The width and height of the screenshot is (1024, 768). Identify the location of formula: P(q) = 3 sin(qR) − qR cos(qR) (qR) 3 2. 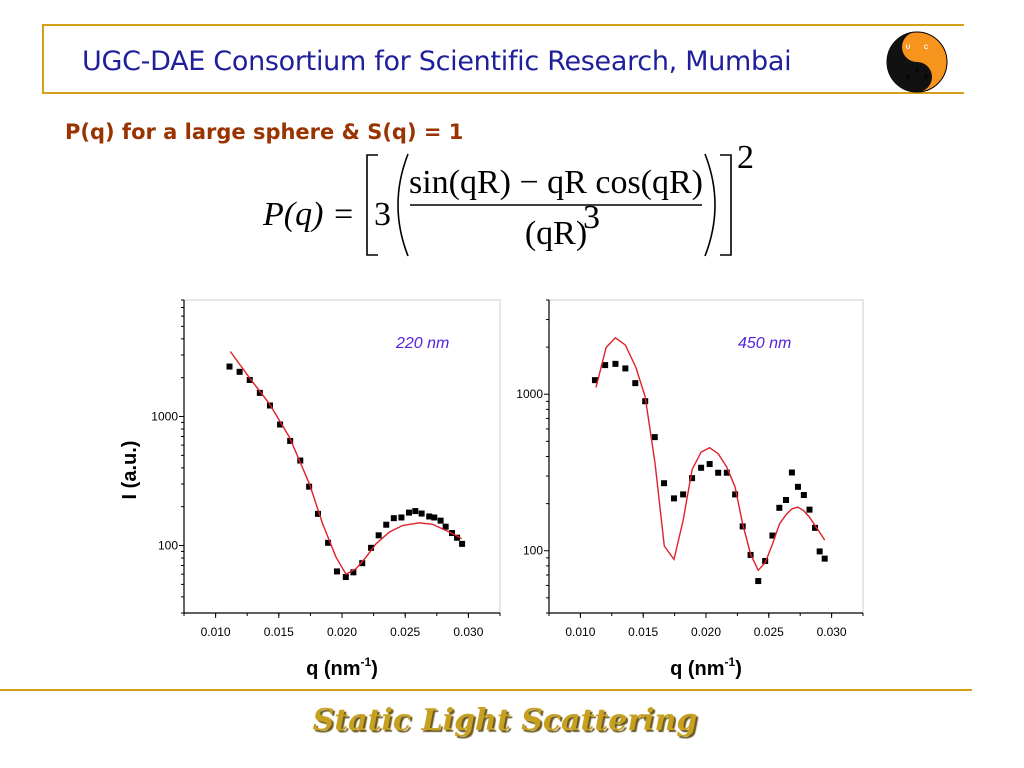
(508, 198).